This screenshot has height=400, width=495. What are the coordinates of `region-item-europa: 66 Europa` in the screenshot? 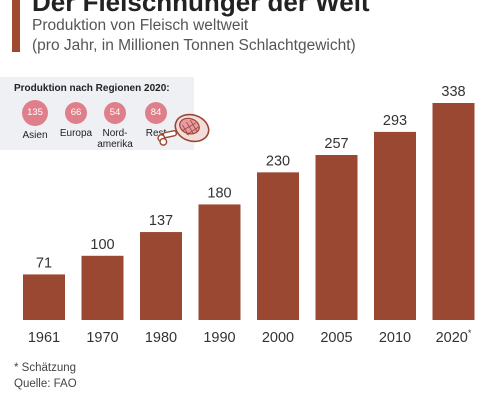 It's located at (76, 120).